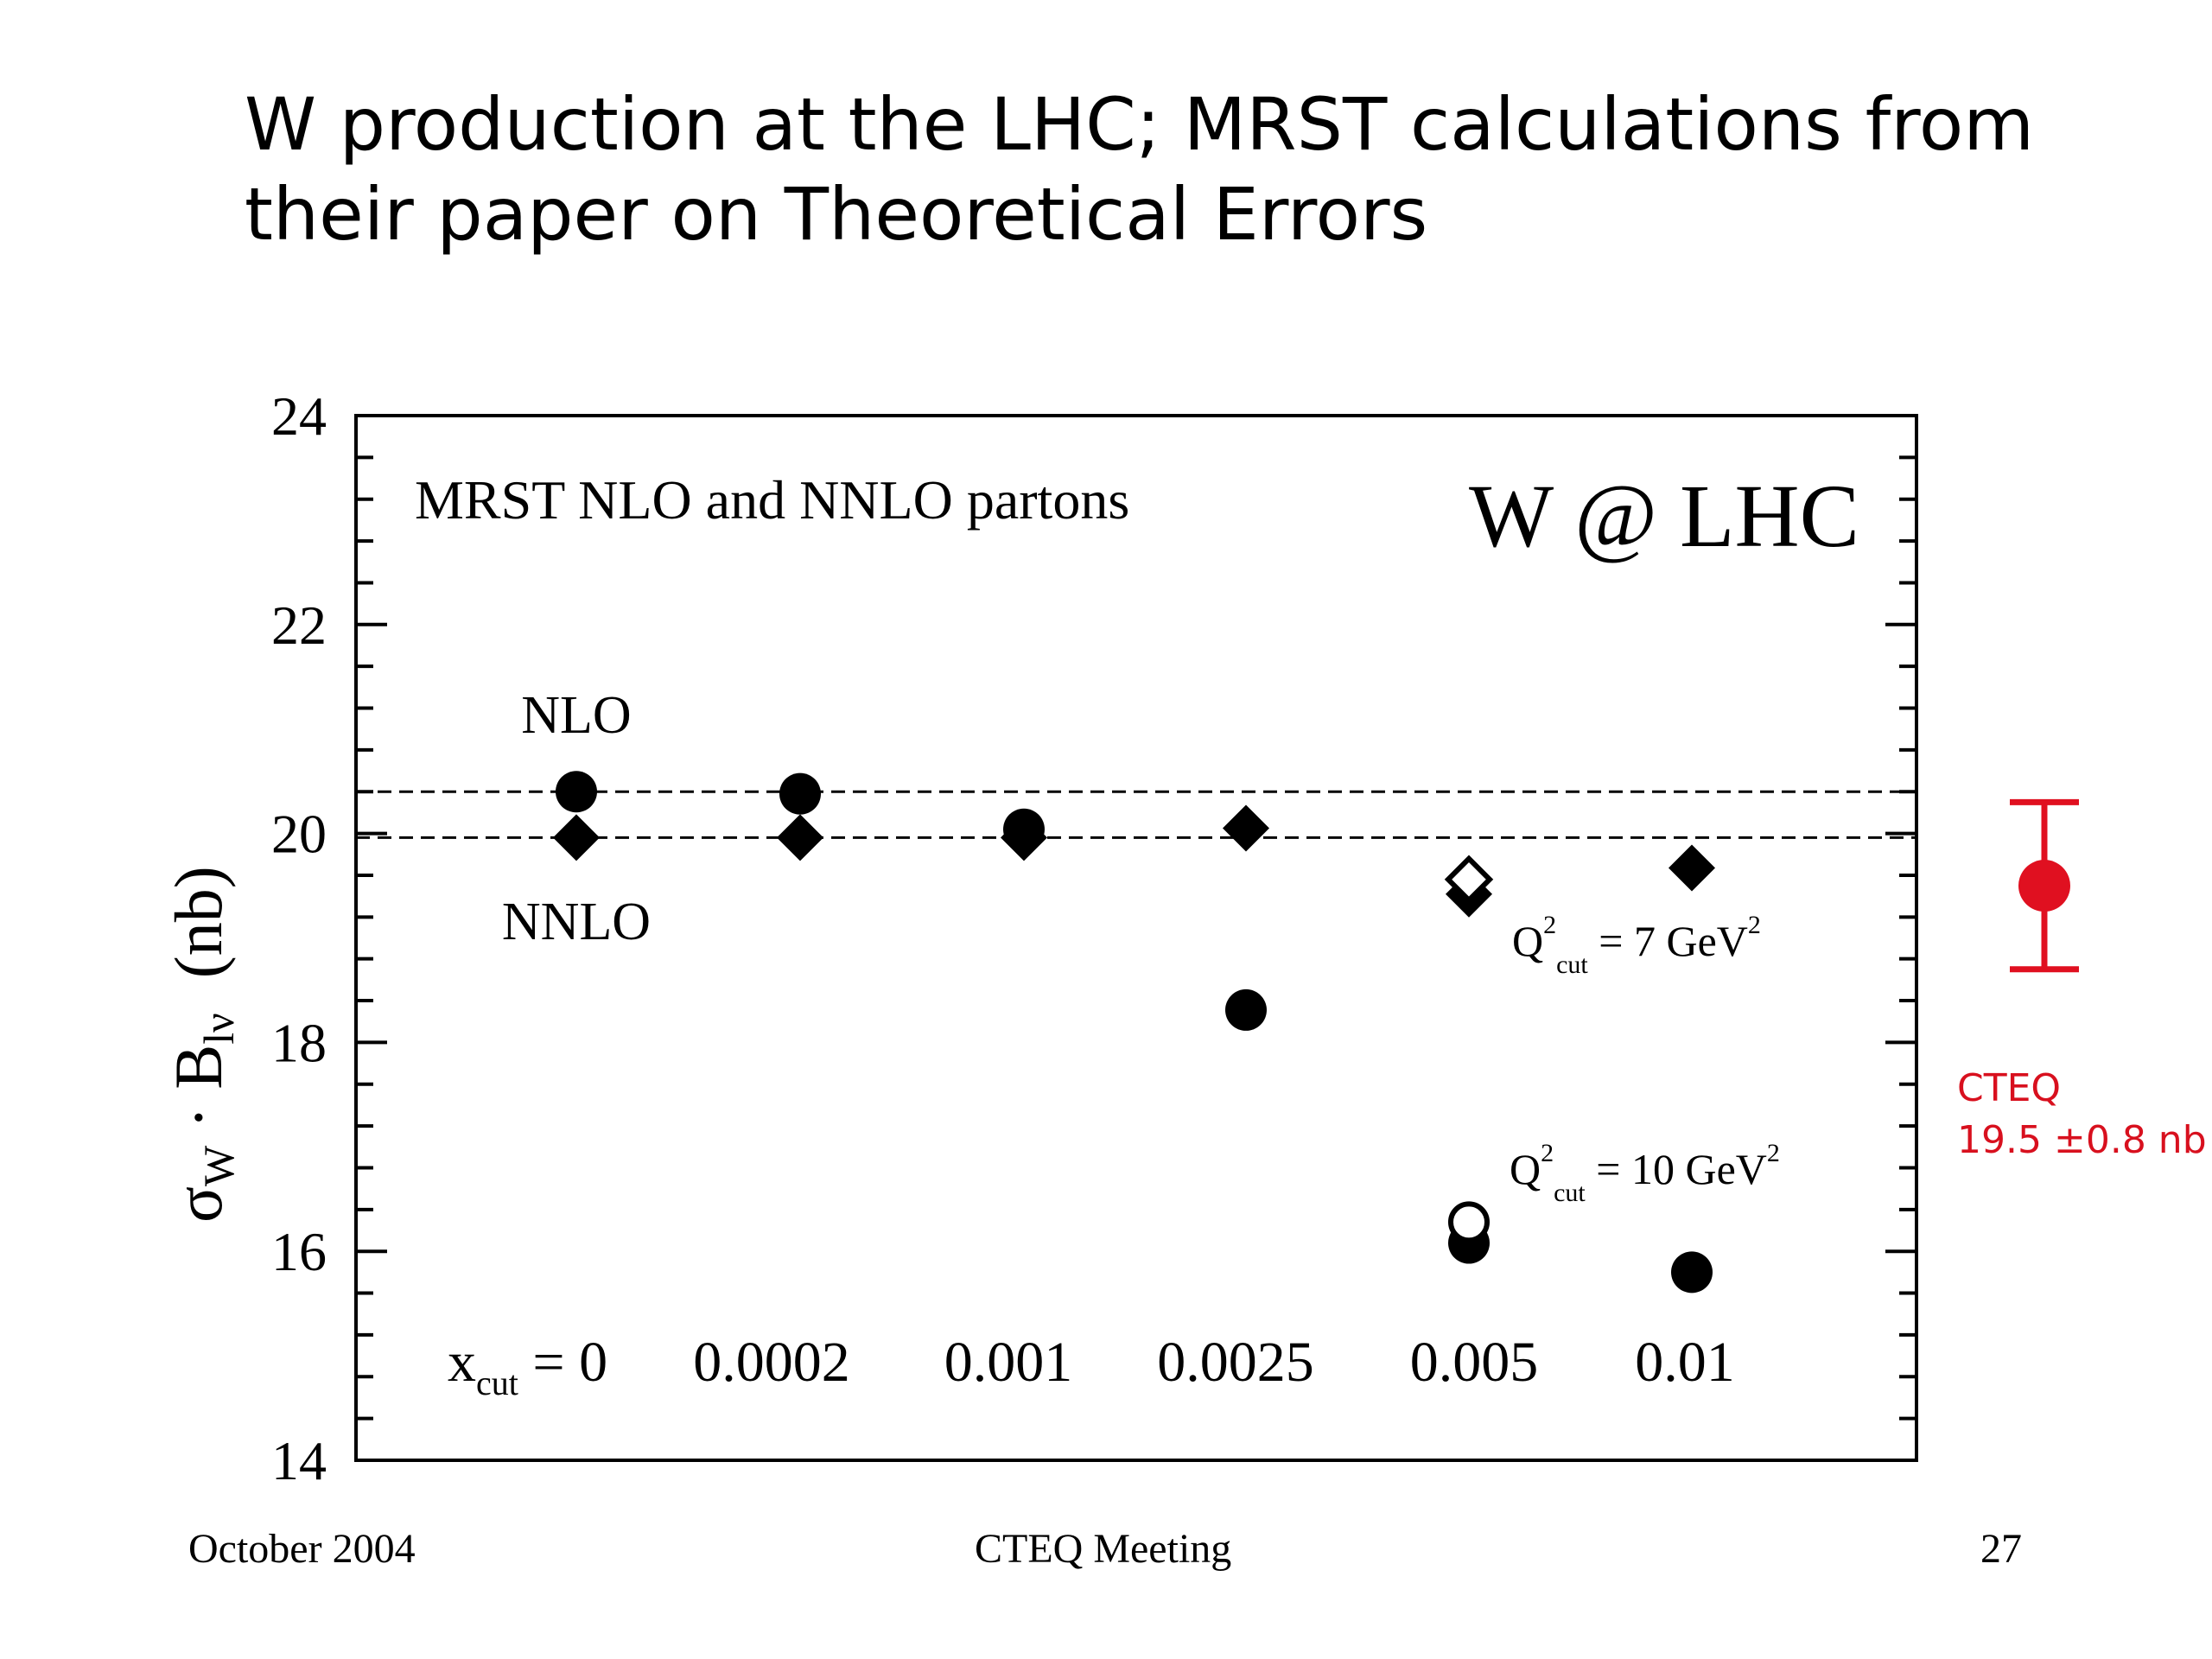  Describe the element at coordinates (299, 938) in the screenshot. I see `y-tick-labels: 14 16 18 20 22 24` at that location.